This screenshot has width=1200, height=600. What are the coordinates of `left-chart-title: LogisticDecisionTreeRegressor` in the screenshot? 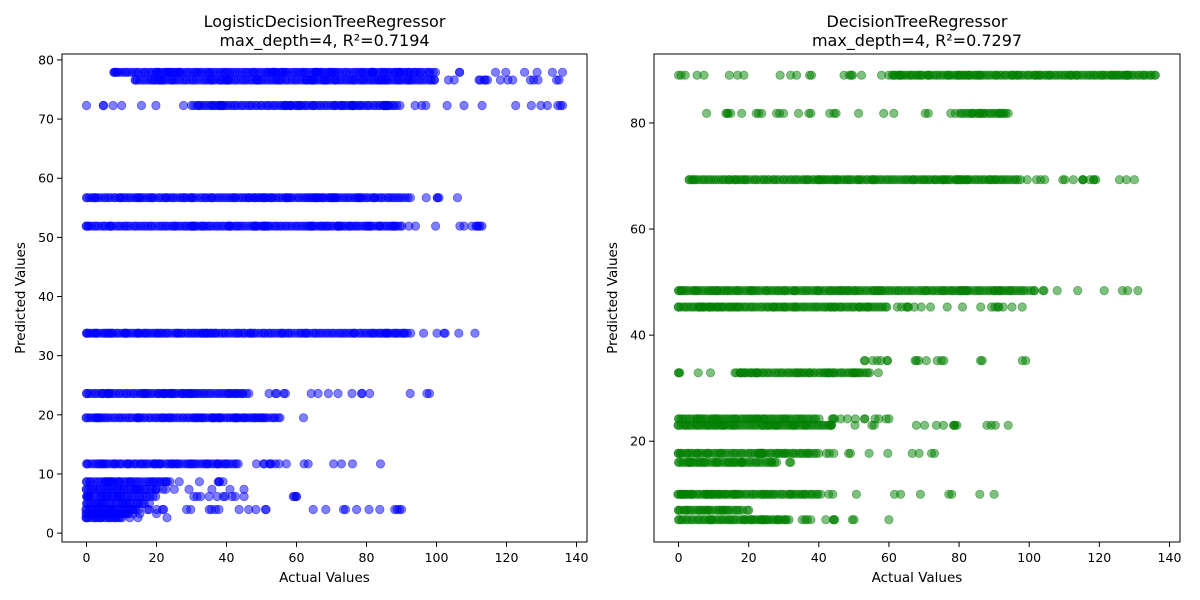 It's located at (325, 21).